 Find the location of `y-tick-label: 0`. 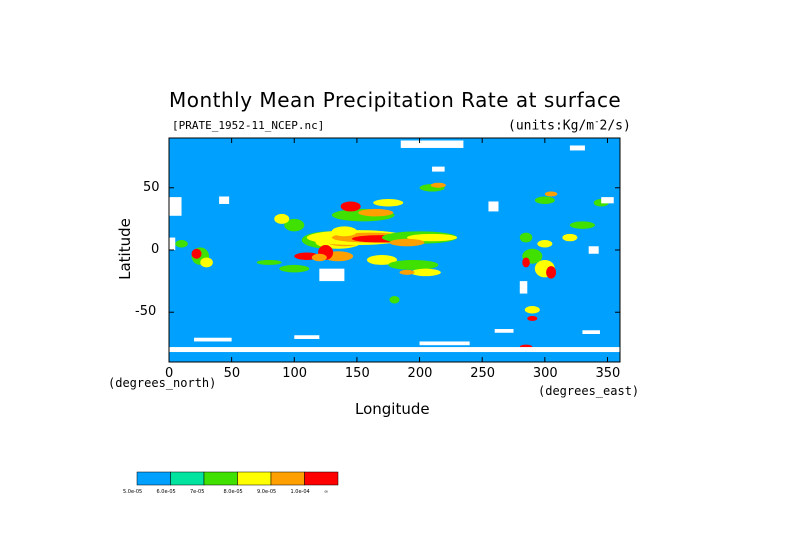

y-tick-label: 0 is located at coordinates (155, 249).